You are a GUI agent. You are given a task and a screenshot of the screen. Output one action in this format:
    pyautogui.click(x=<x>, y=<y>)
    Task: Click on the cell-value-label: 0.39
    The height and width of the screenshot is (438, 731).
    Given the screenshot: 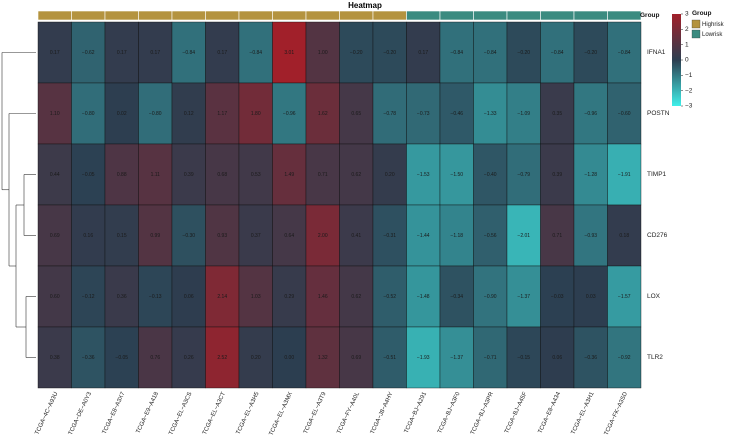 What is the action you would take?
    pyautogui.click(x=189, y=175)
    